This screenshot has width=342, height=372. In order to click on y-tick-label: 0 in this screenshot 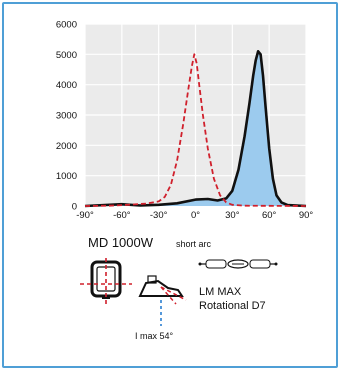, I will do `click(74, 207)`.